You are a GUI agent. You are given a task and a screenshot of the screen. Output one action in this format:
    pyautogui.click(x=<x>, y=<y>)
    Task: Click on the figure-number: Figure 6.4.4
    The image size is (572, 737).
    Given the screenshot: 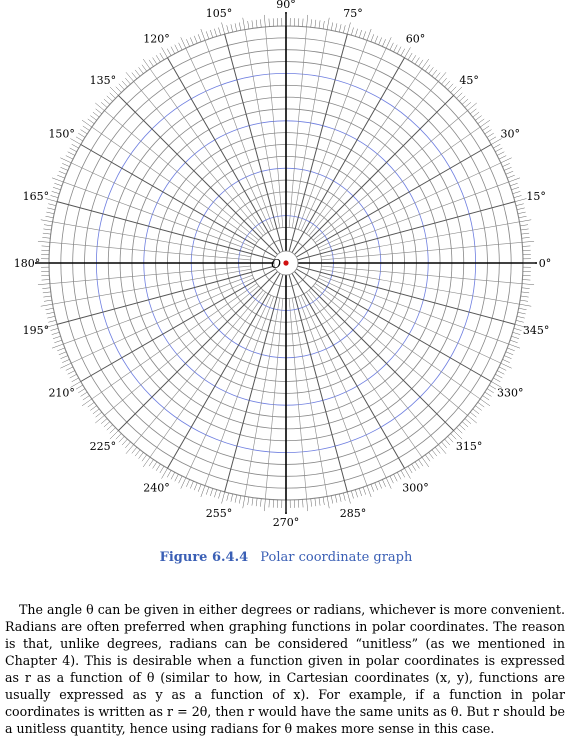 What is the action you would take?
    pyautogui.click(x=204, y=557)
    